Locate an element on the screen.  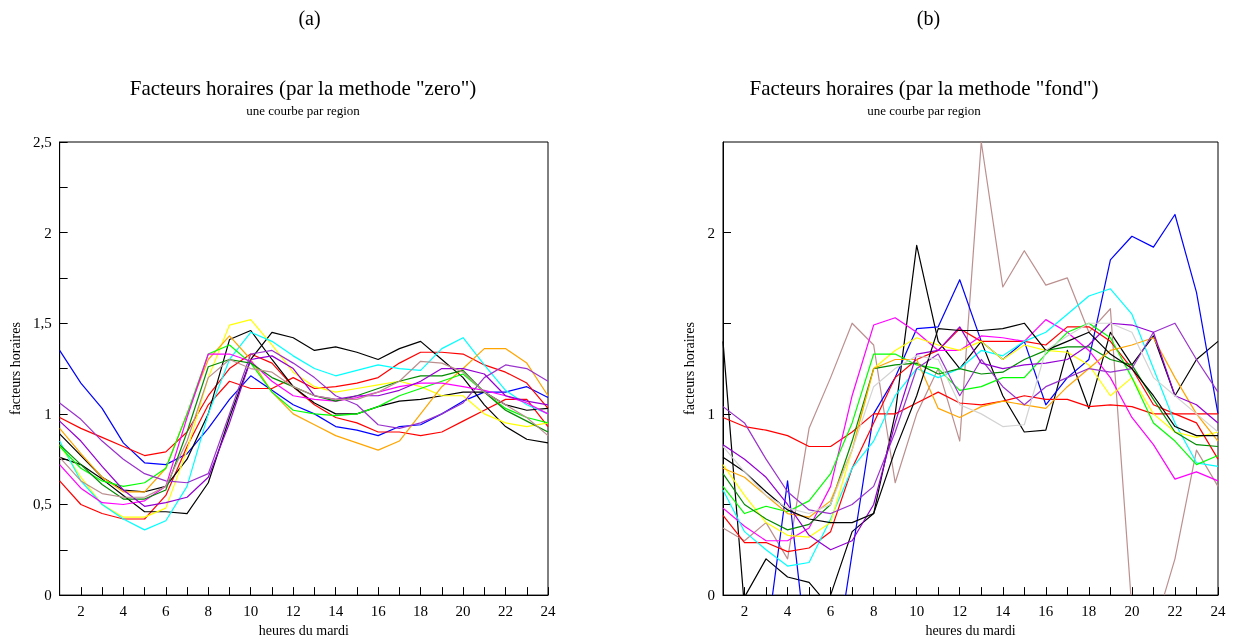
y-tick-label: 0,5 is located at coordinates (42, 504).